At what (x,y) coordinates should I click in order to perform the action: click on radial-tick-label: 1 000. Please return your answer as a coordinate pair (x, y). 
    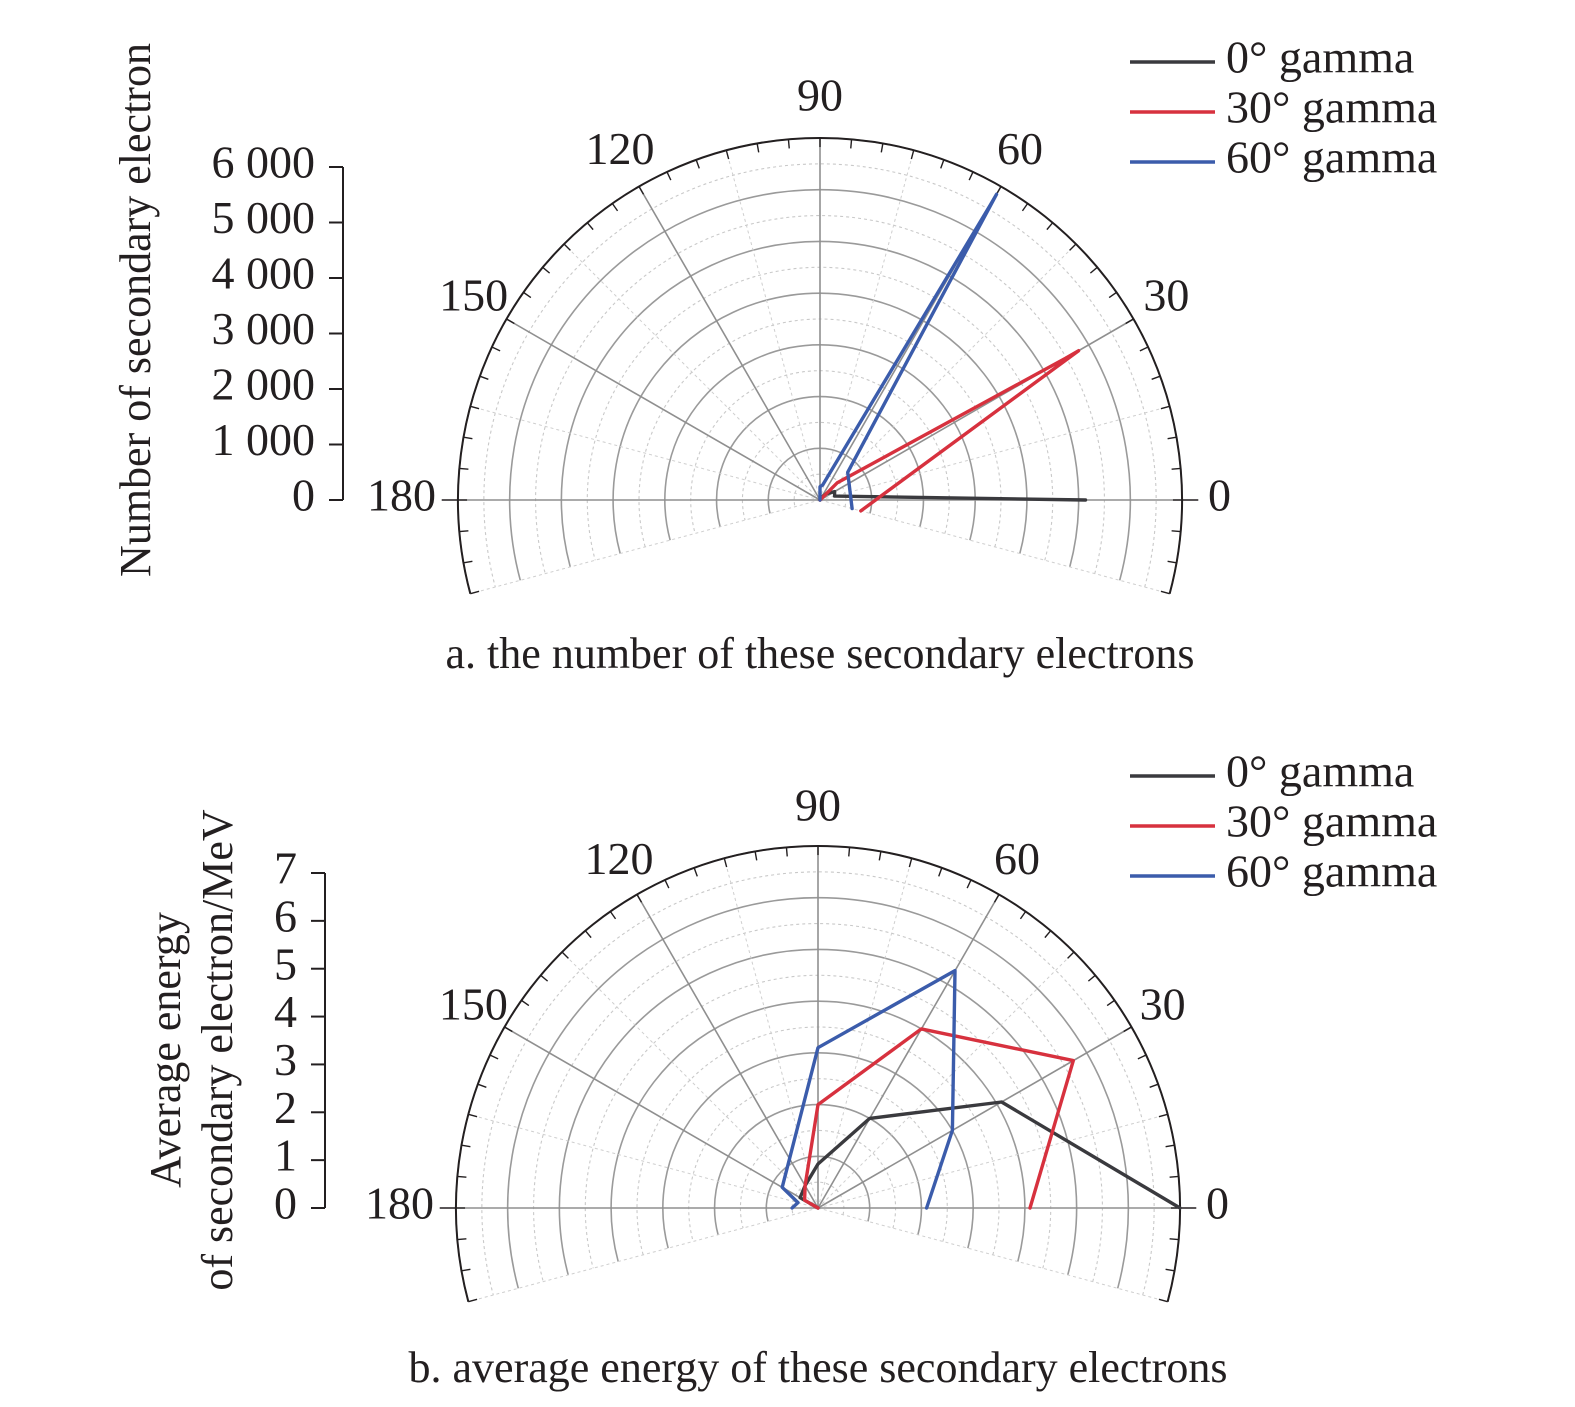
    Looking at the image, I should click on (264, 439).